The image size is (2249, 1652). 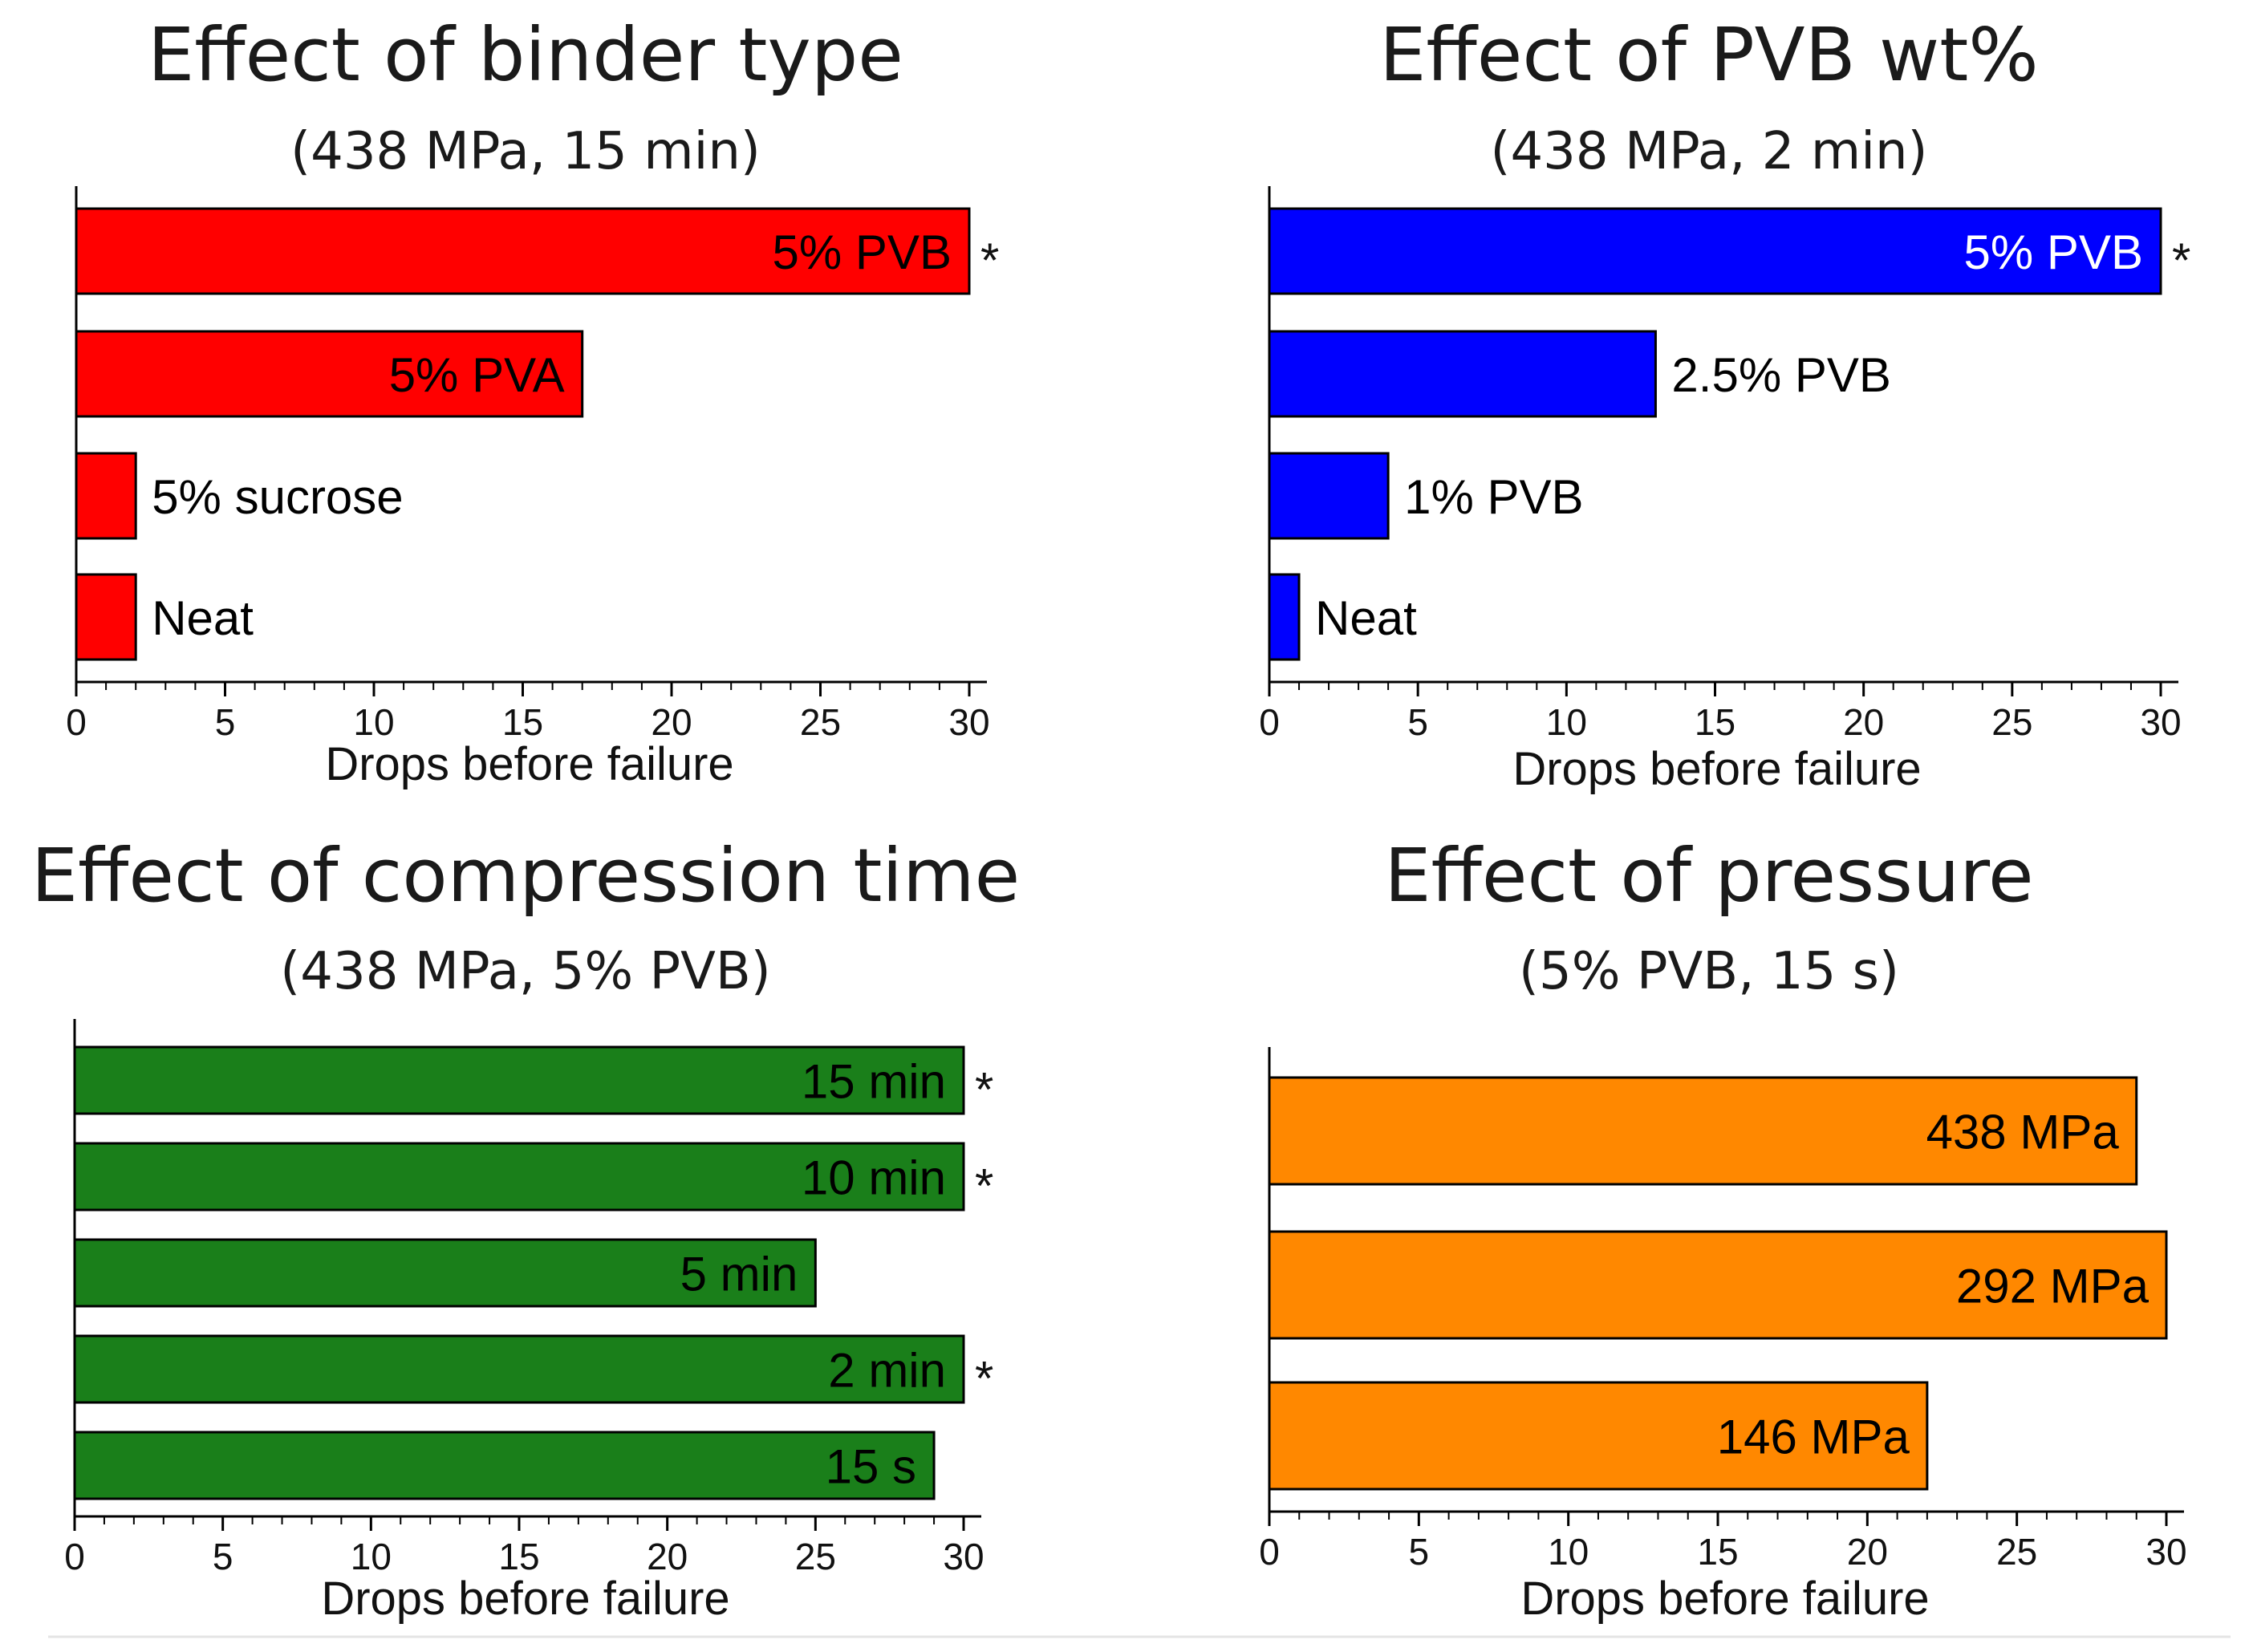 I want to click on chart-title: Effect of pressure, so click(x=1709, y=876).